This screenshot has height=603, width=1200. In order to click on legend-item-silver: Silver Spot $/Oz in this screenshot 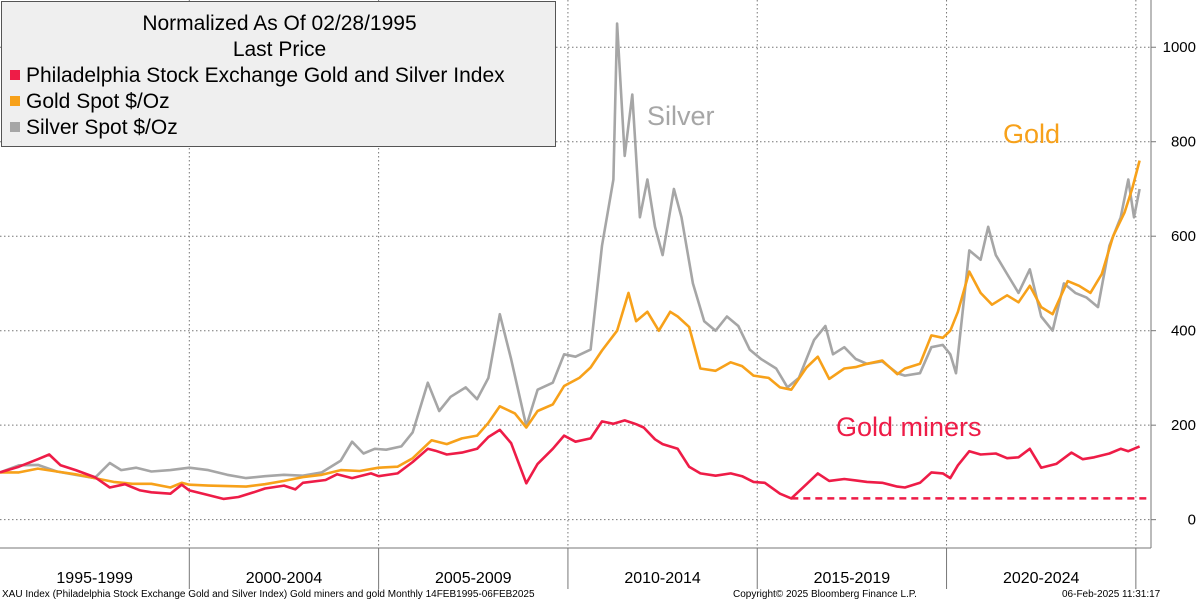, I will do `click(94, 128)`.